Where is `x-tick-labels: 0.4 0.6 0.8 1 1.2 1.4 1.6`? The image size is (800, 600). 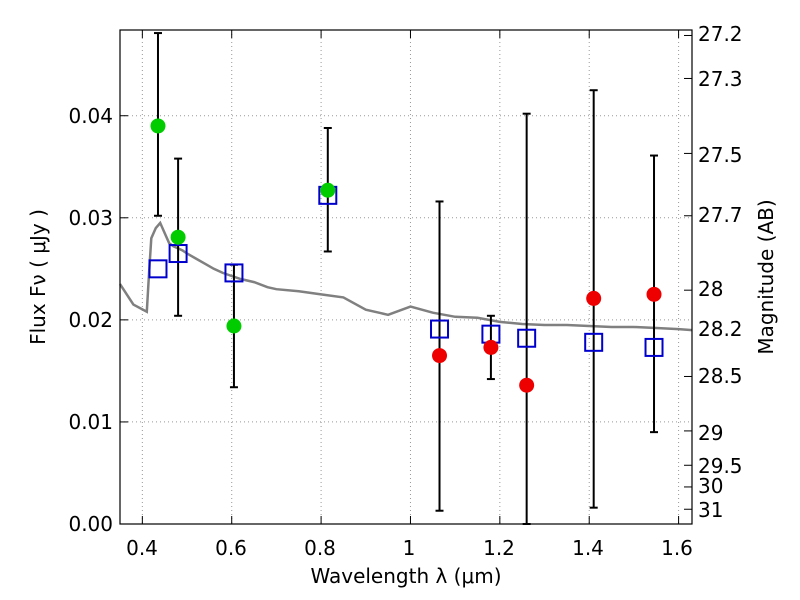
x-tick-labels: 0.4 0.6 0.8 1 1.2 1.4 1.6 is located at coordinates (409, 548).